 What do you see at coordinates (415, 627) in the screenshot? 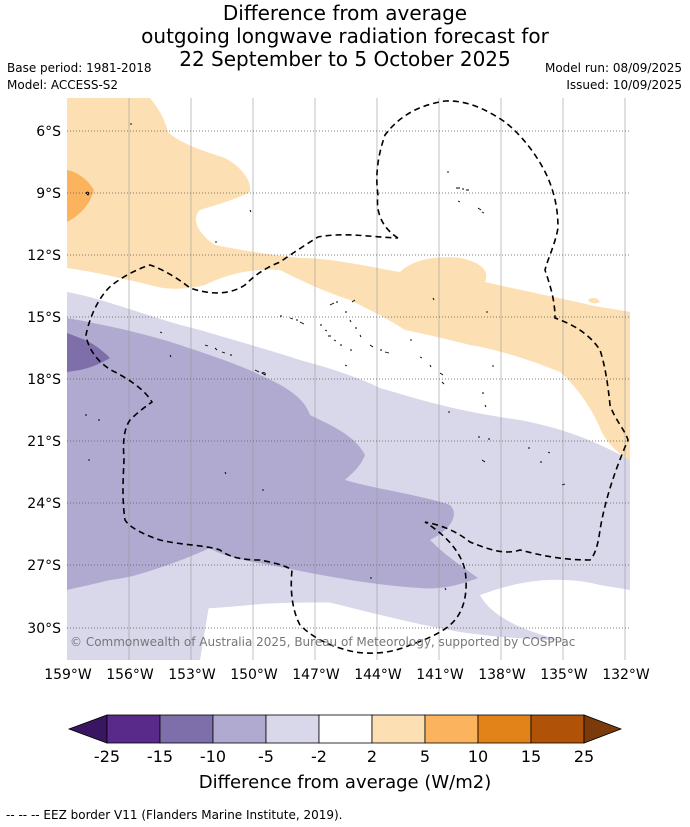
I see `anomaly-region-neutral-gap` at bounding box center [415, 627].